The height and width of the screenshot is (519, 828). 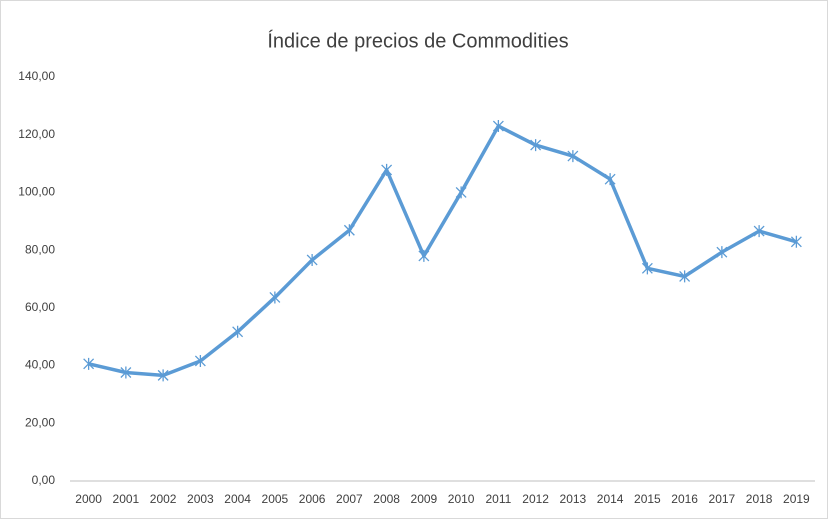 What do you see at coordinates (461, 499) in the screenshot?
I see `x-tick-label: 2010` at bounding box center [461, 499].